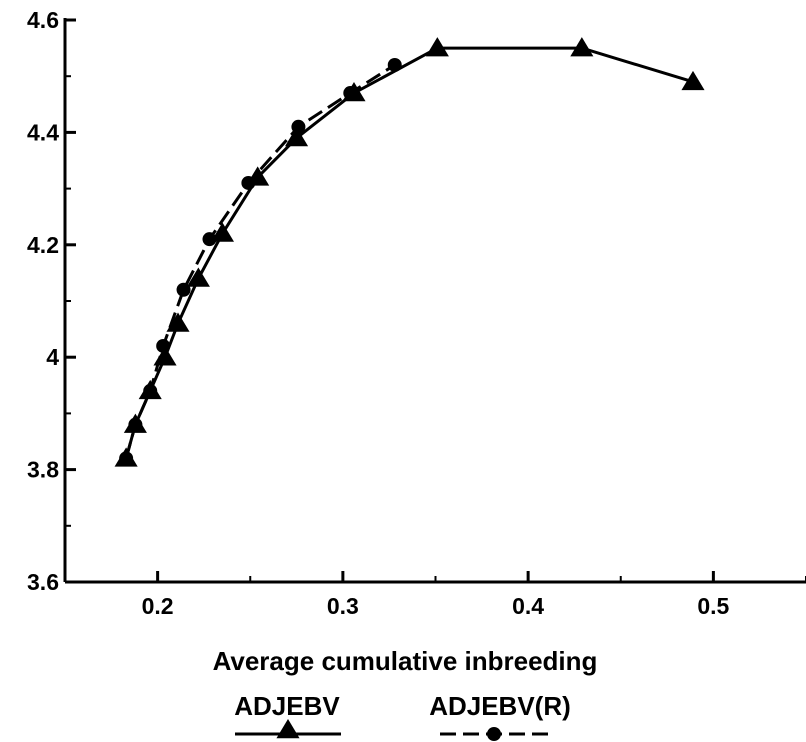  Describe the element at coordinates (528, 606) in the screenshot. I see `x-tick-label: 0.4` at that location.